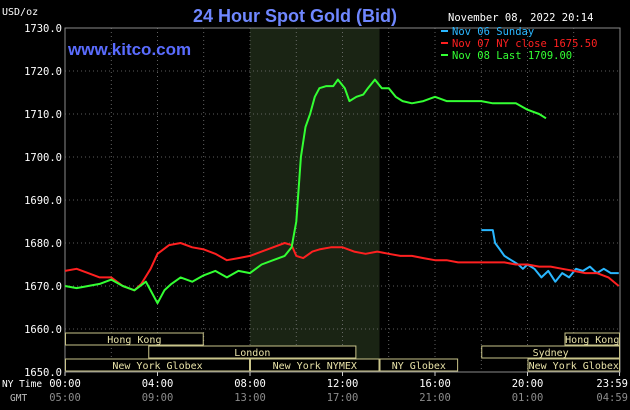  Describe the element at coordinates (43, 72) in the screenshot. I see `y-tick-label: 1720.0` at that location.